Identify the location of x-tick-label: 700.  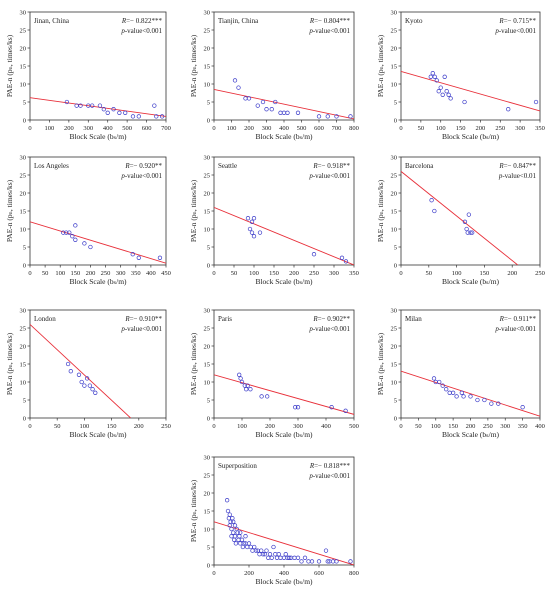
(166, 128).